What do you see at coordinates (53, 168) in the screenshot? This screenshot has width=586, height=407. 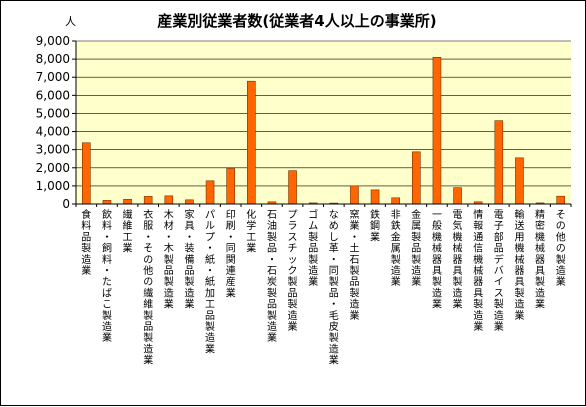 I see `y-tick-label: 2,000` at bounding box center [53, 168].